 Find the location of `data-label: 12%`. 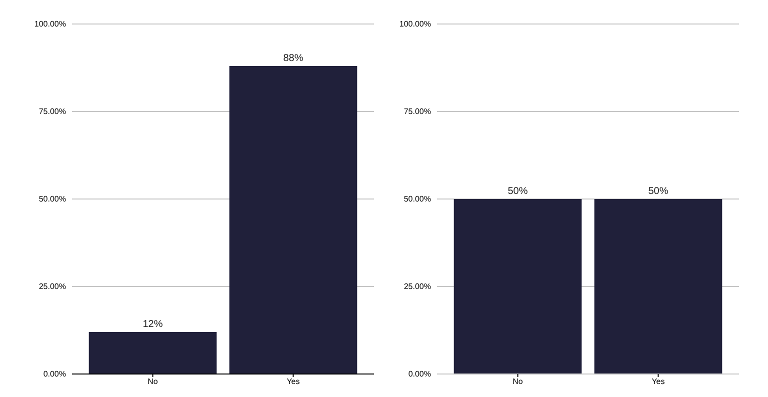

data-label: 12% is located at coordinates (152, 324).